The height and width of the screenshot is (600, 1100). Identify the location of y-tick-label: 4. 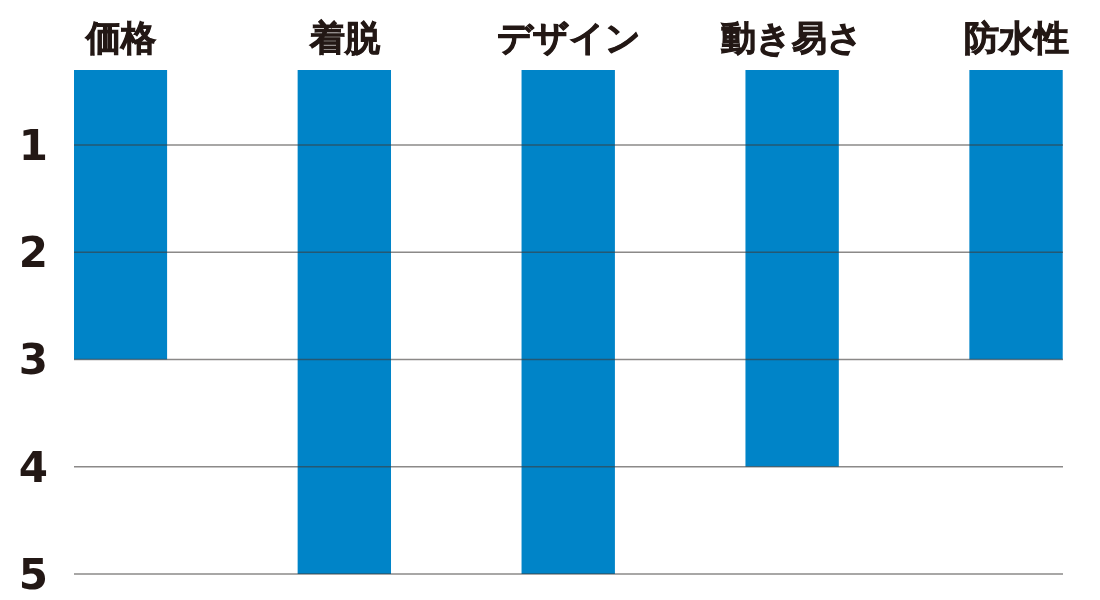
(33, 467).